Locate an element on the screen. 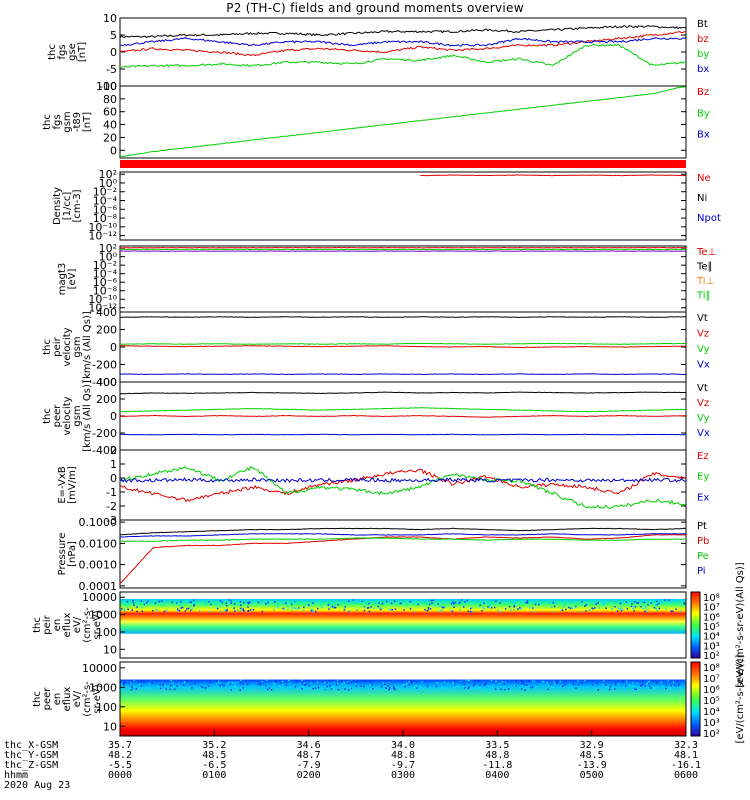 The width and height of the screenshot is (750, 800). xaxis-x-1: 35.2 is located at coordinates (214, 745).